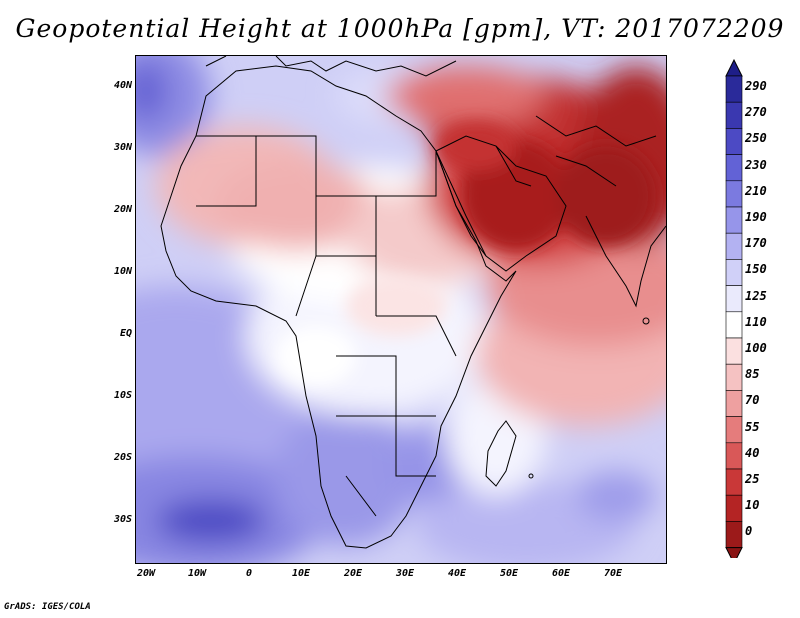  Describe the element at coordinates (589, 398) in the screenshot. I see `islands` at that location.